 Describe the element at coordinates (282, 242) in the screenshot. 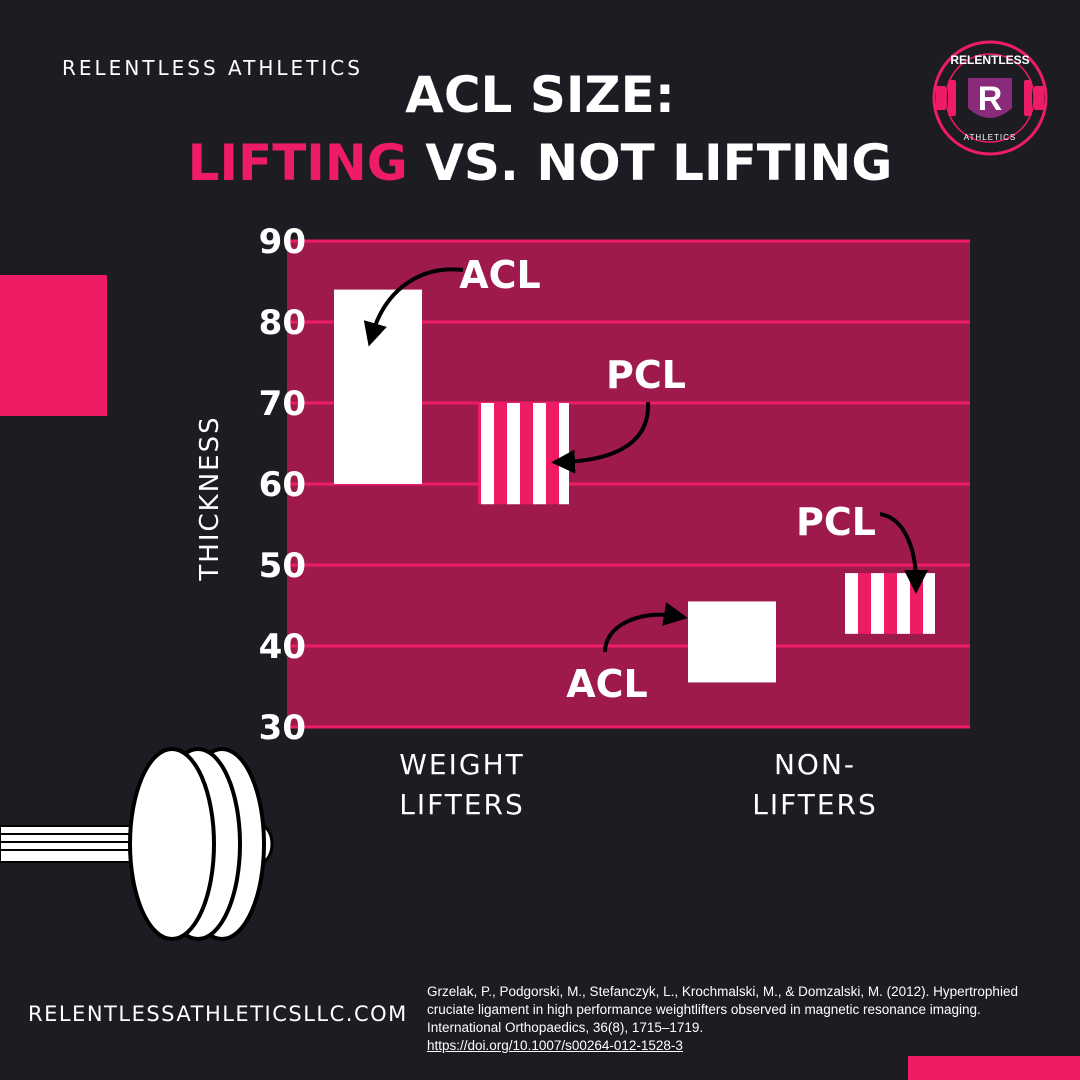

I see `y-tick-label-90: 90` at that location.